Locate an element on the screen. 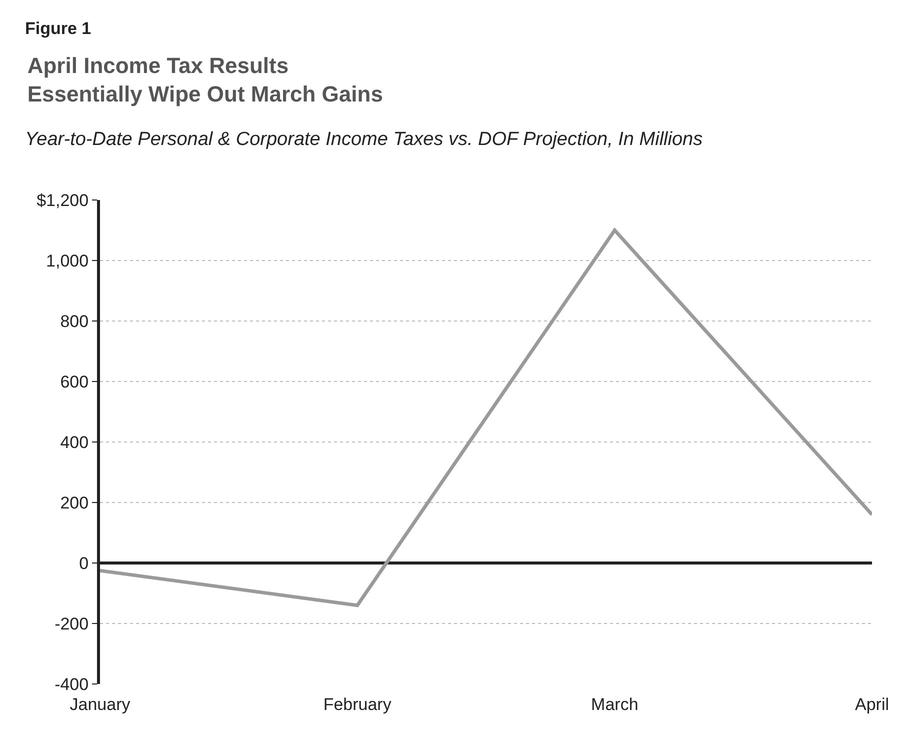 Image resolution: width=912 pixels, height=729 pixels. x-tick-label: April is located at coordinates (872, 704).